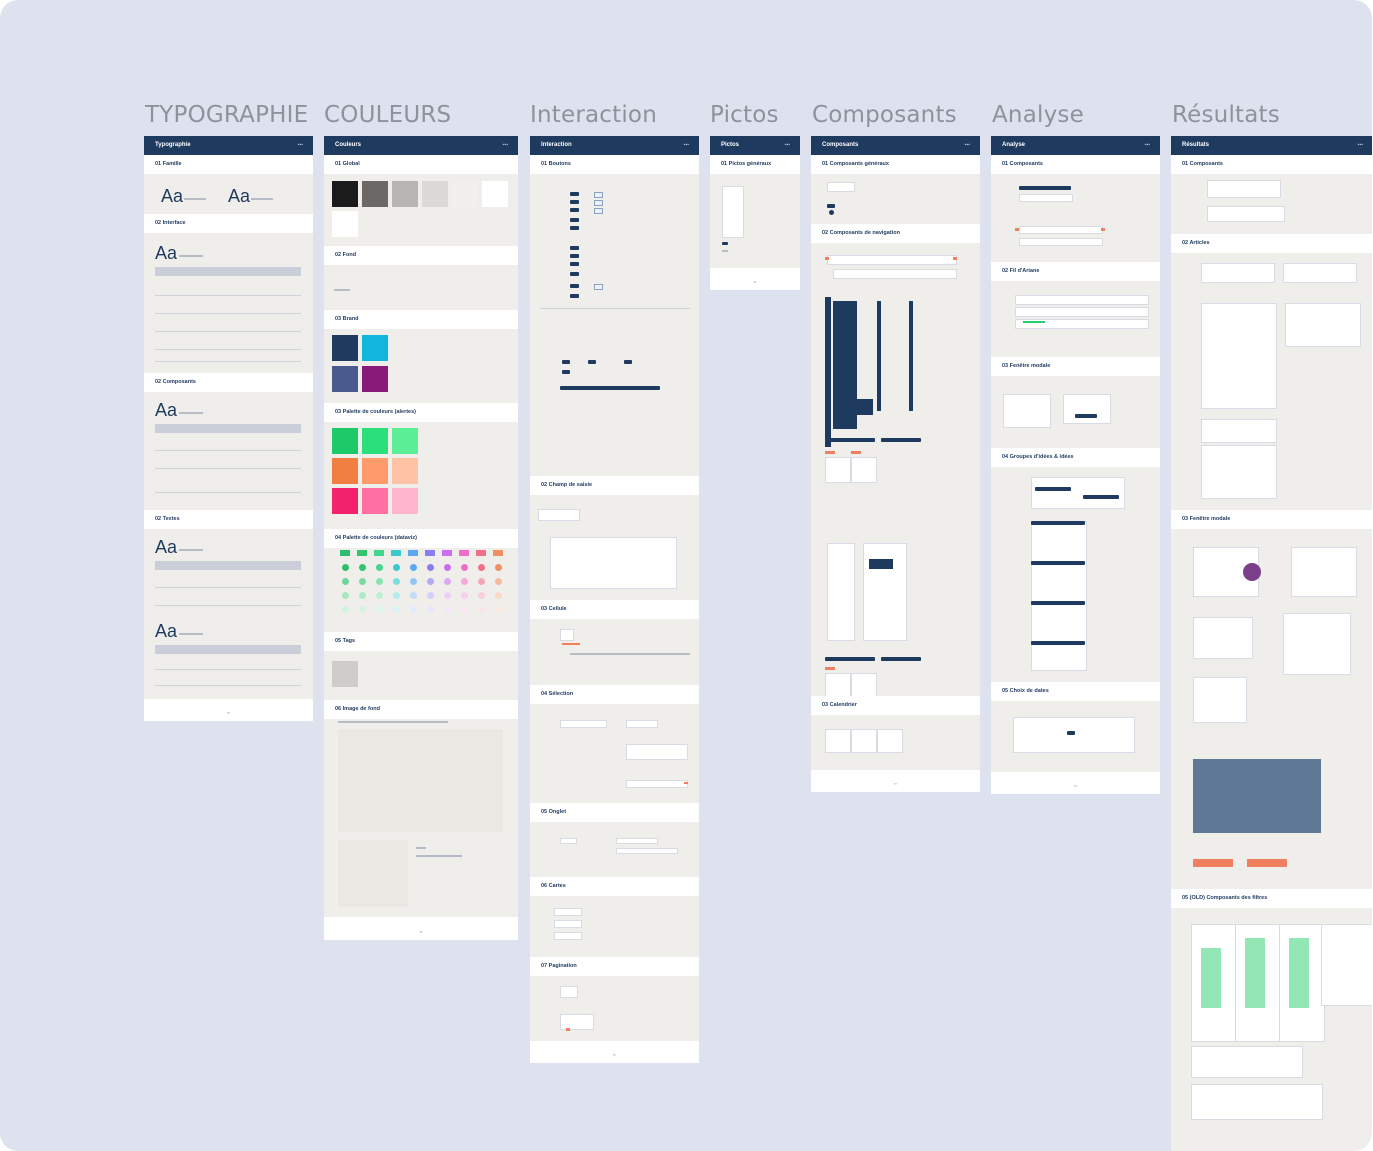 Image resolution: width=1373 pixels, height=1151 pixels. I want to click on board-header: Composants ▪▪▪, so click(895, 145).